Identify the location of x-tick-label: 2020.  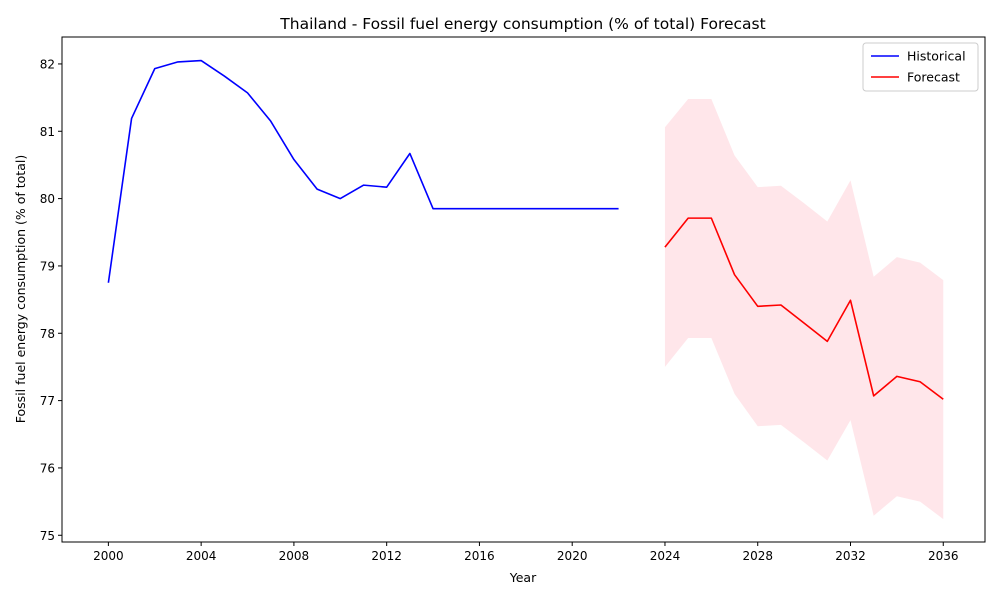
(572, 556).